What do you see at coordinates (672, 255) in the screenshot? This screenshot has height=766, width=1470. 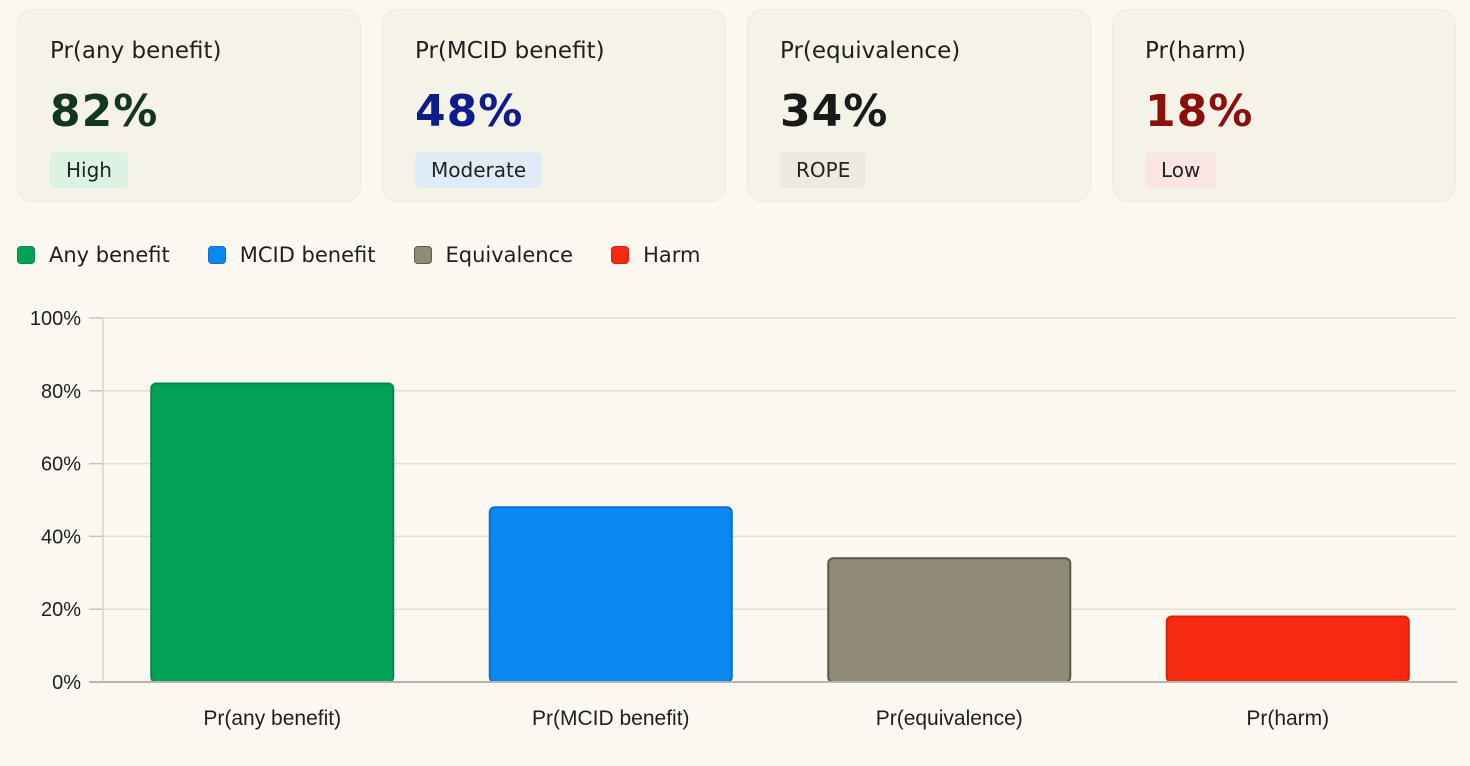 I see `legend-label: Harm` at bounding box center [672, 255].